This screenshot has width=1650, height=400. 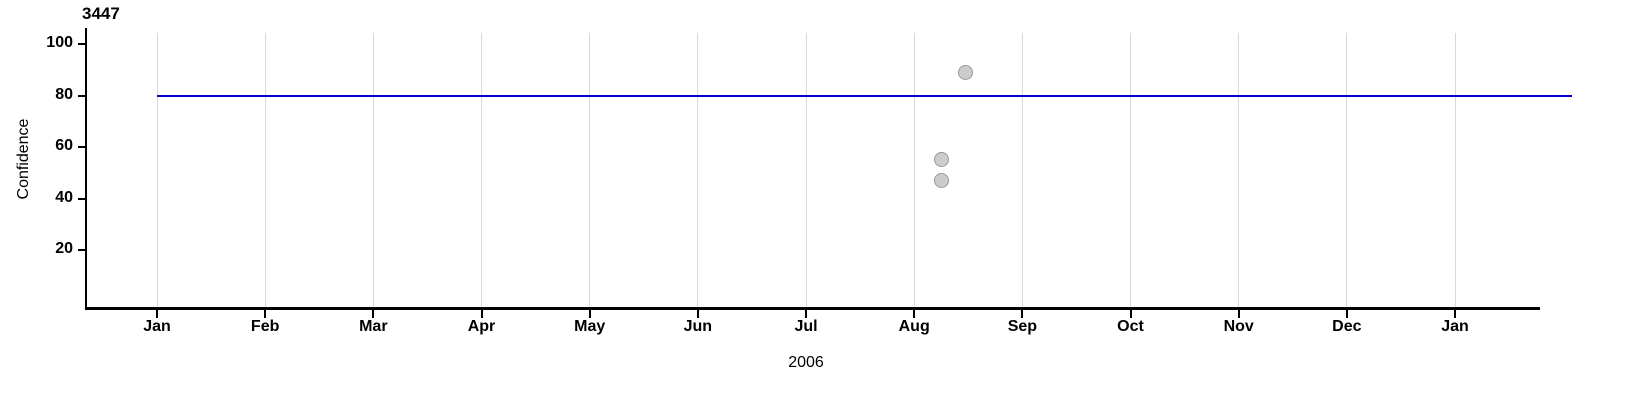 I want to click on x-tick-label: Jun, so click(x=698, y=326).